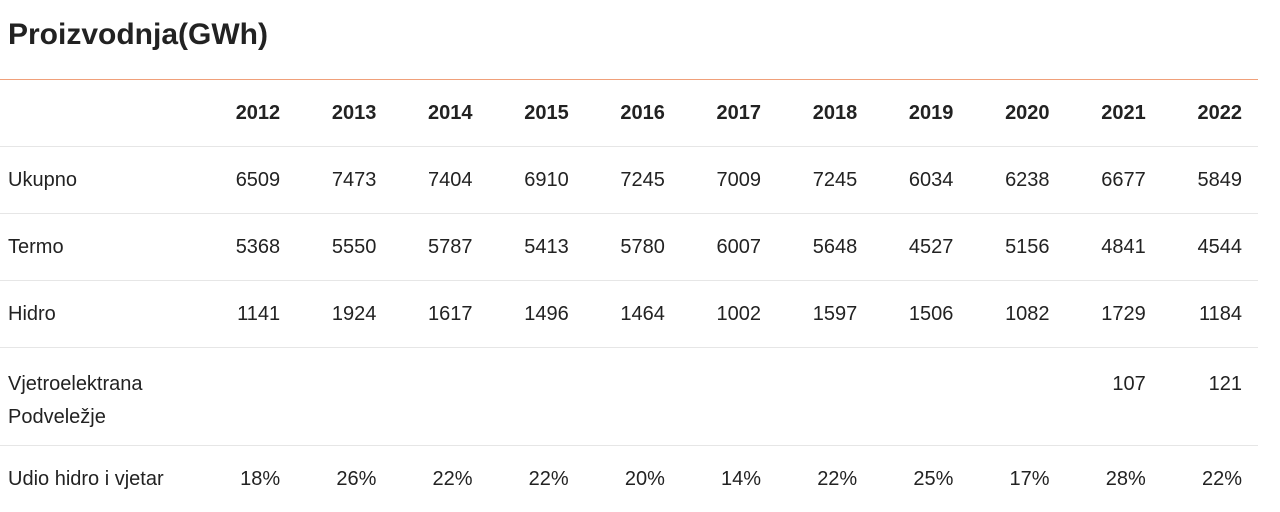 This screenshot has height=512, width=1280. What do you see at coordinates (1017, 247) in the screenshot?
I see `table-cell: 5156` at bounding box center [1017, 247].